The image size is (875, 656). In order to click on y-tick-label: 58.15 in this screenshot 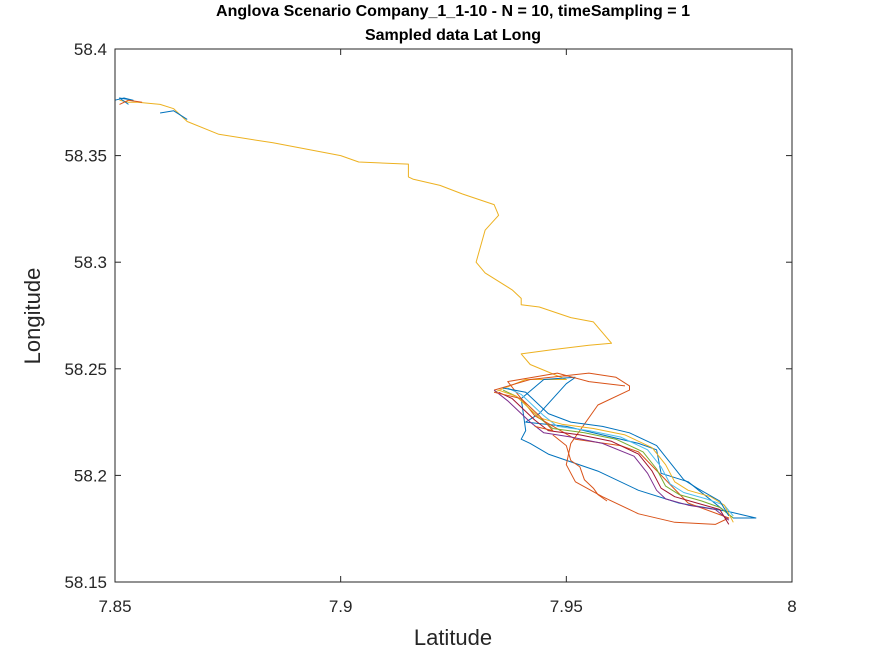, I will do `click(85, 582)`.